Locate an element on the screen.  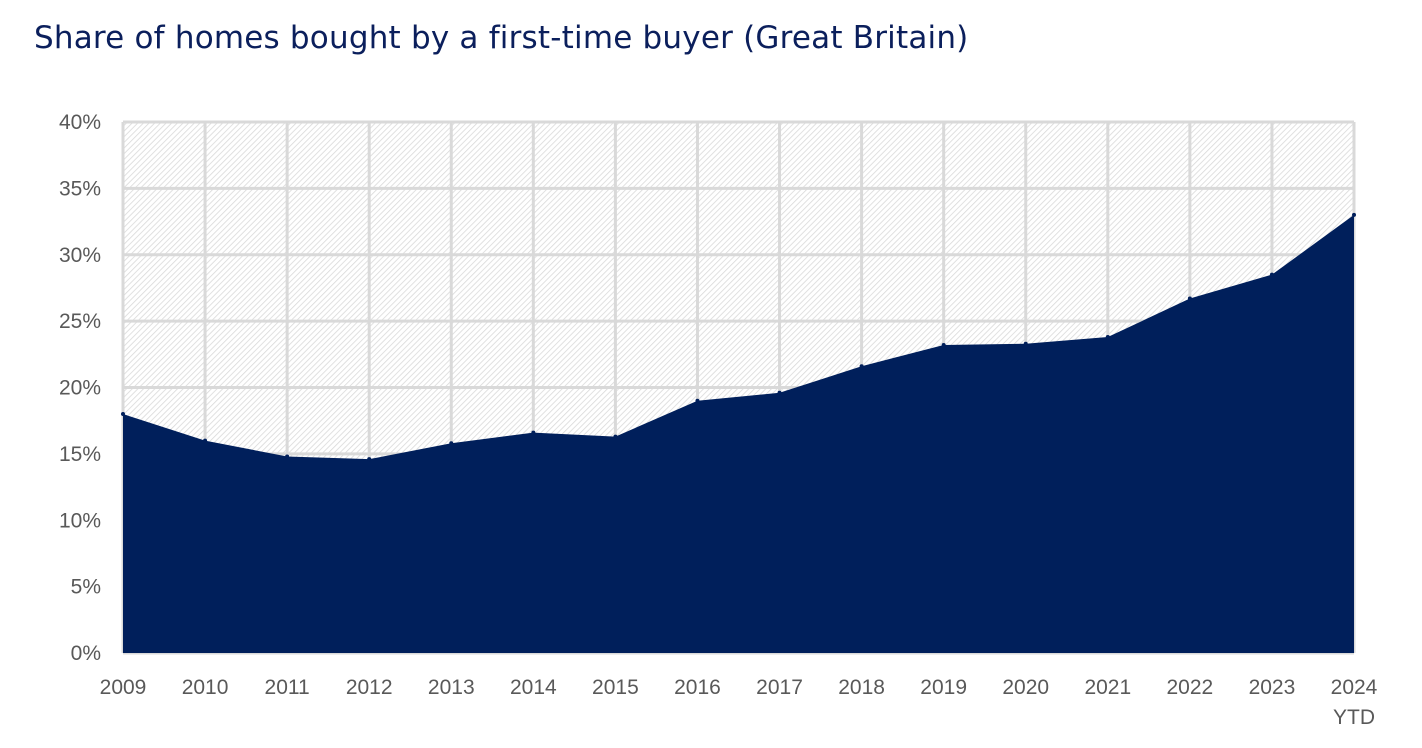
x-tick-label: 2016 is located at coordinates (697, 687).